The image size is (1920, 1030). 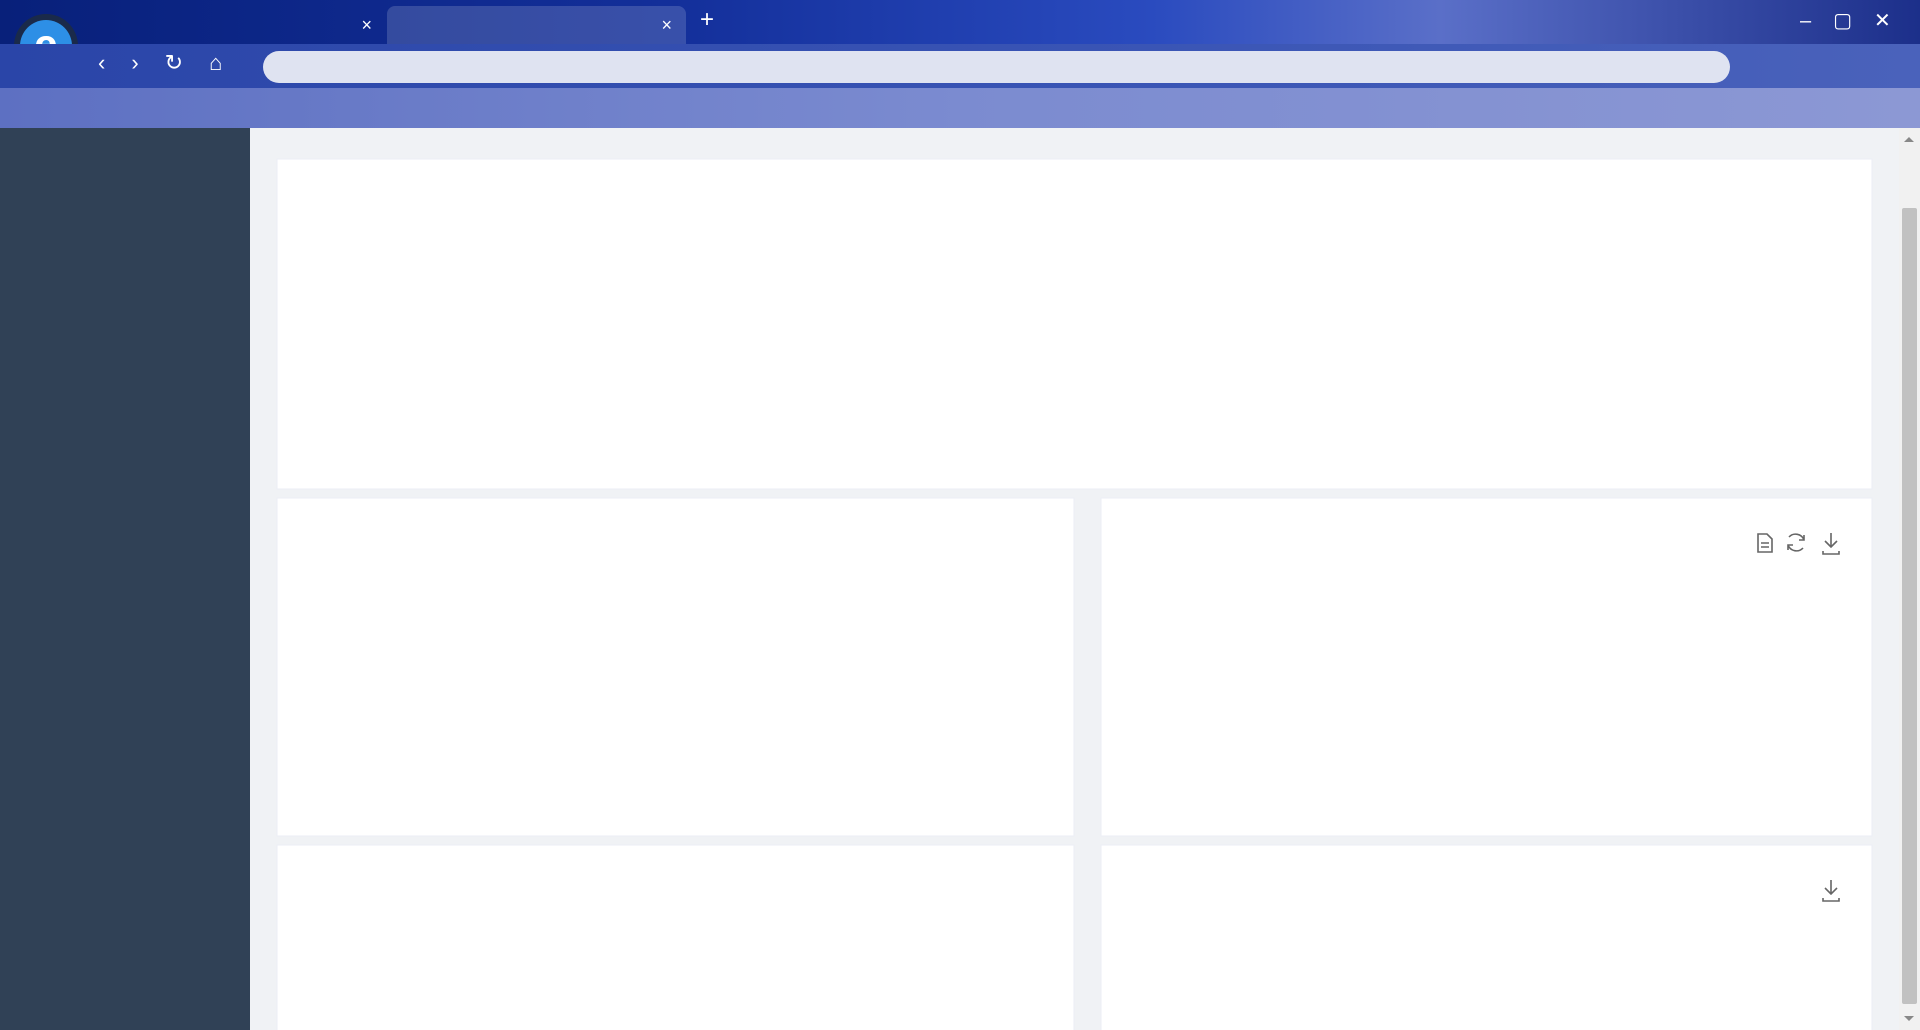 What do you see at coordinates (960, 108) in the screenshot?
I see `bookmarks-bar` at bounding box center [960, 108].